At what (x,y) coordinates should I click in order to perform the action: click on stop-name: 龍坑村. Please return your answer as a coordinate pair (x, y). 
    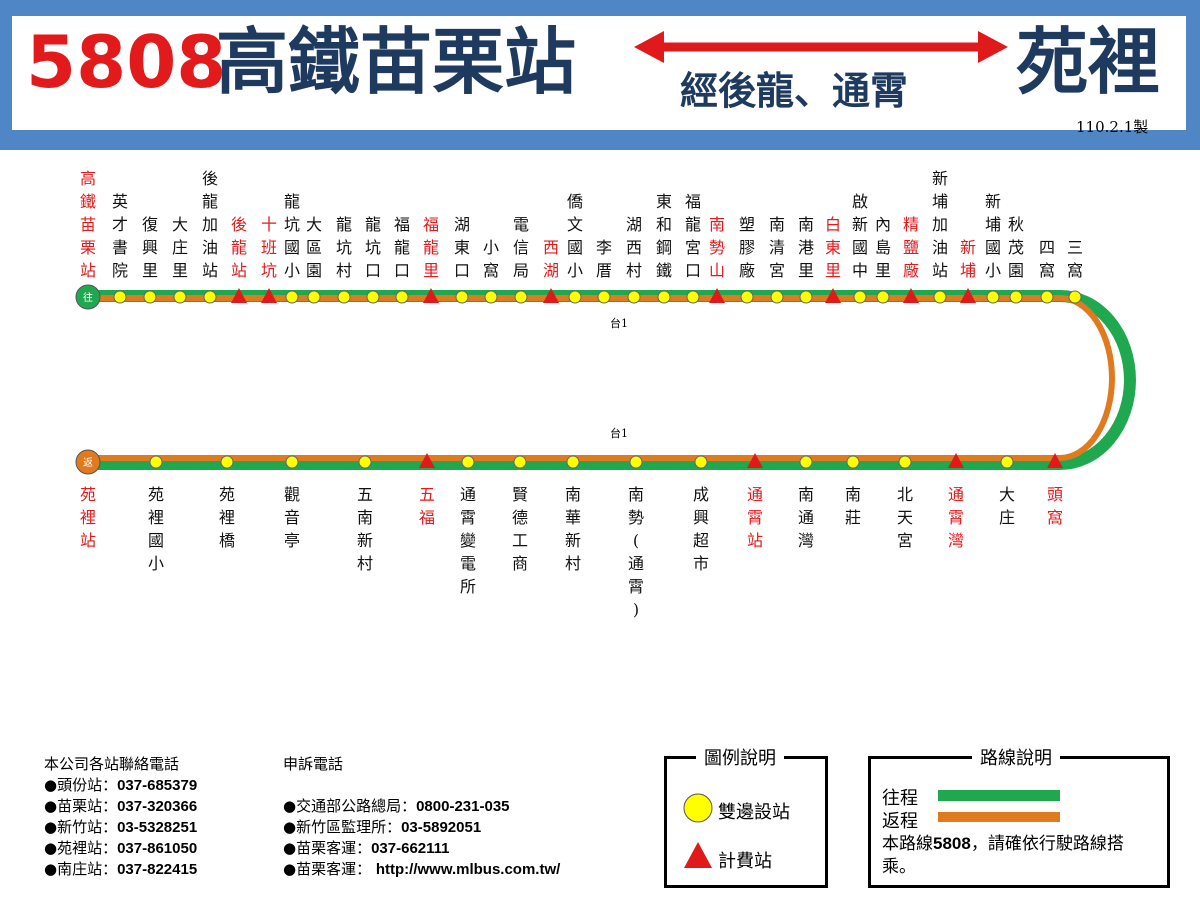
    Looking at the image, I should click on (344, 247).